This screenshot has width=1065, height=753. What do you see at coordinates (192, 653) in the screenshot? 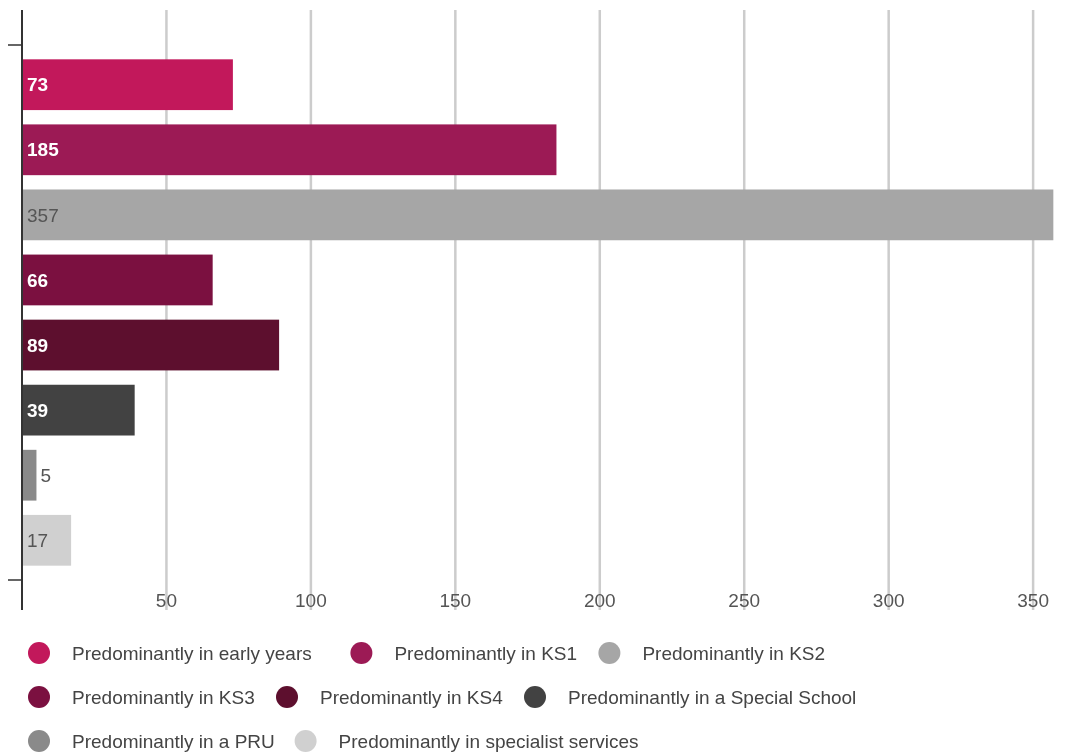
I see `legend-label: Predominantly in early years` at bounding box center [192, 653].